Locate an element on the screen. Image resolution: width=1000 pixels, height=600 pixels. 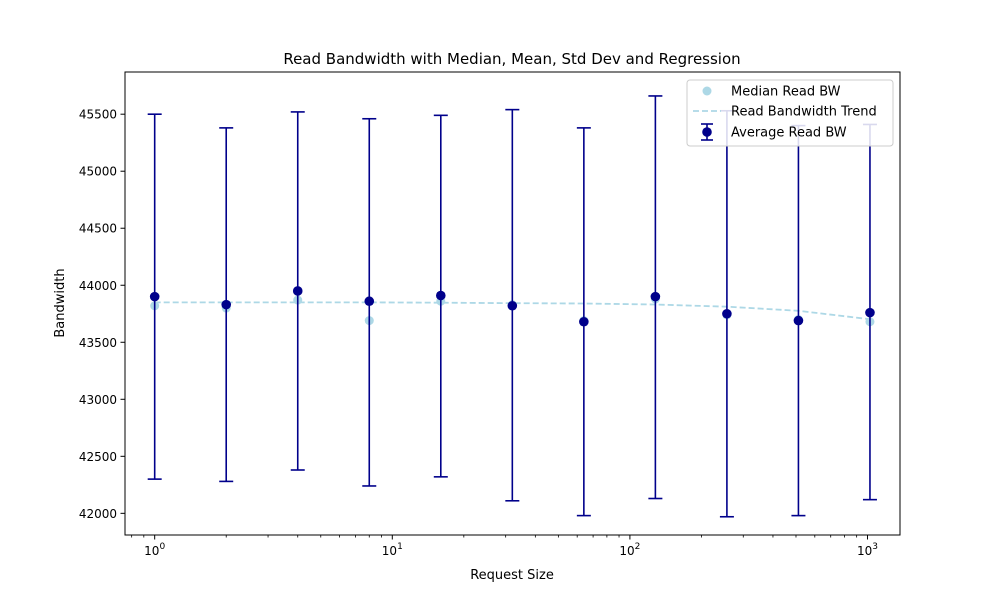
y-axis: 42000 42500 43000 43500 44000 44500 45000 45500 is located at coordinates (102, 314).